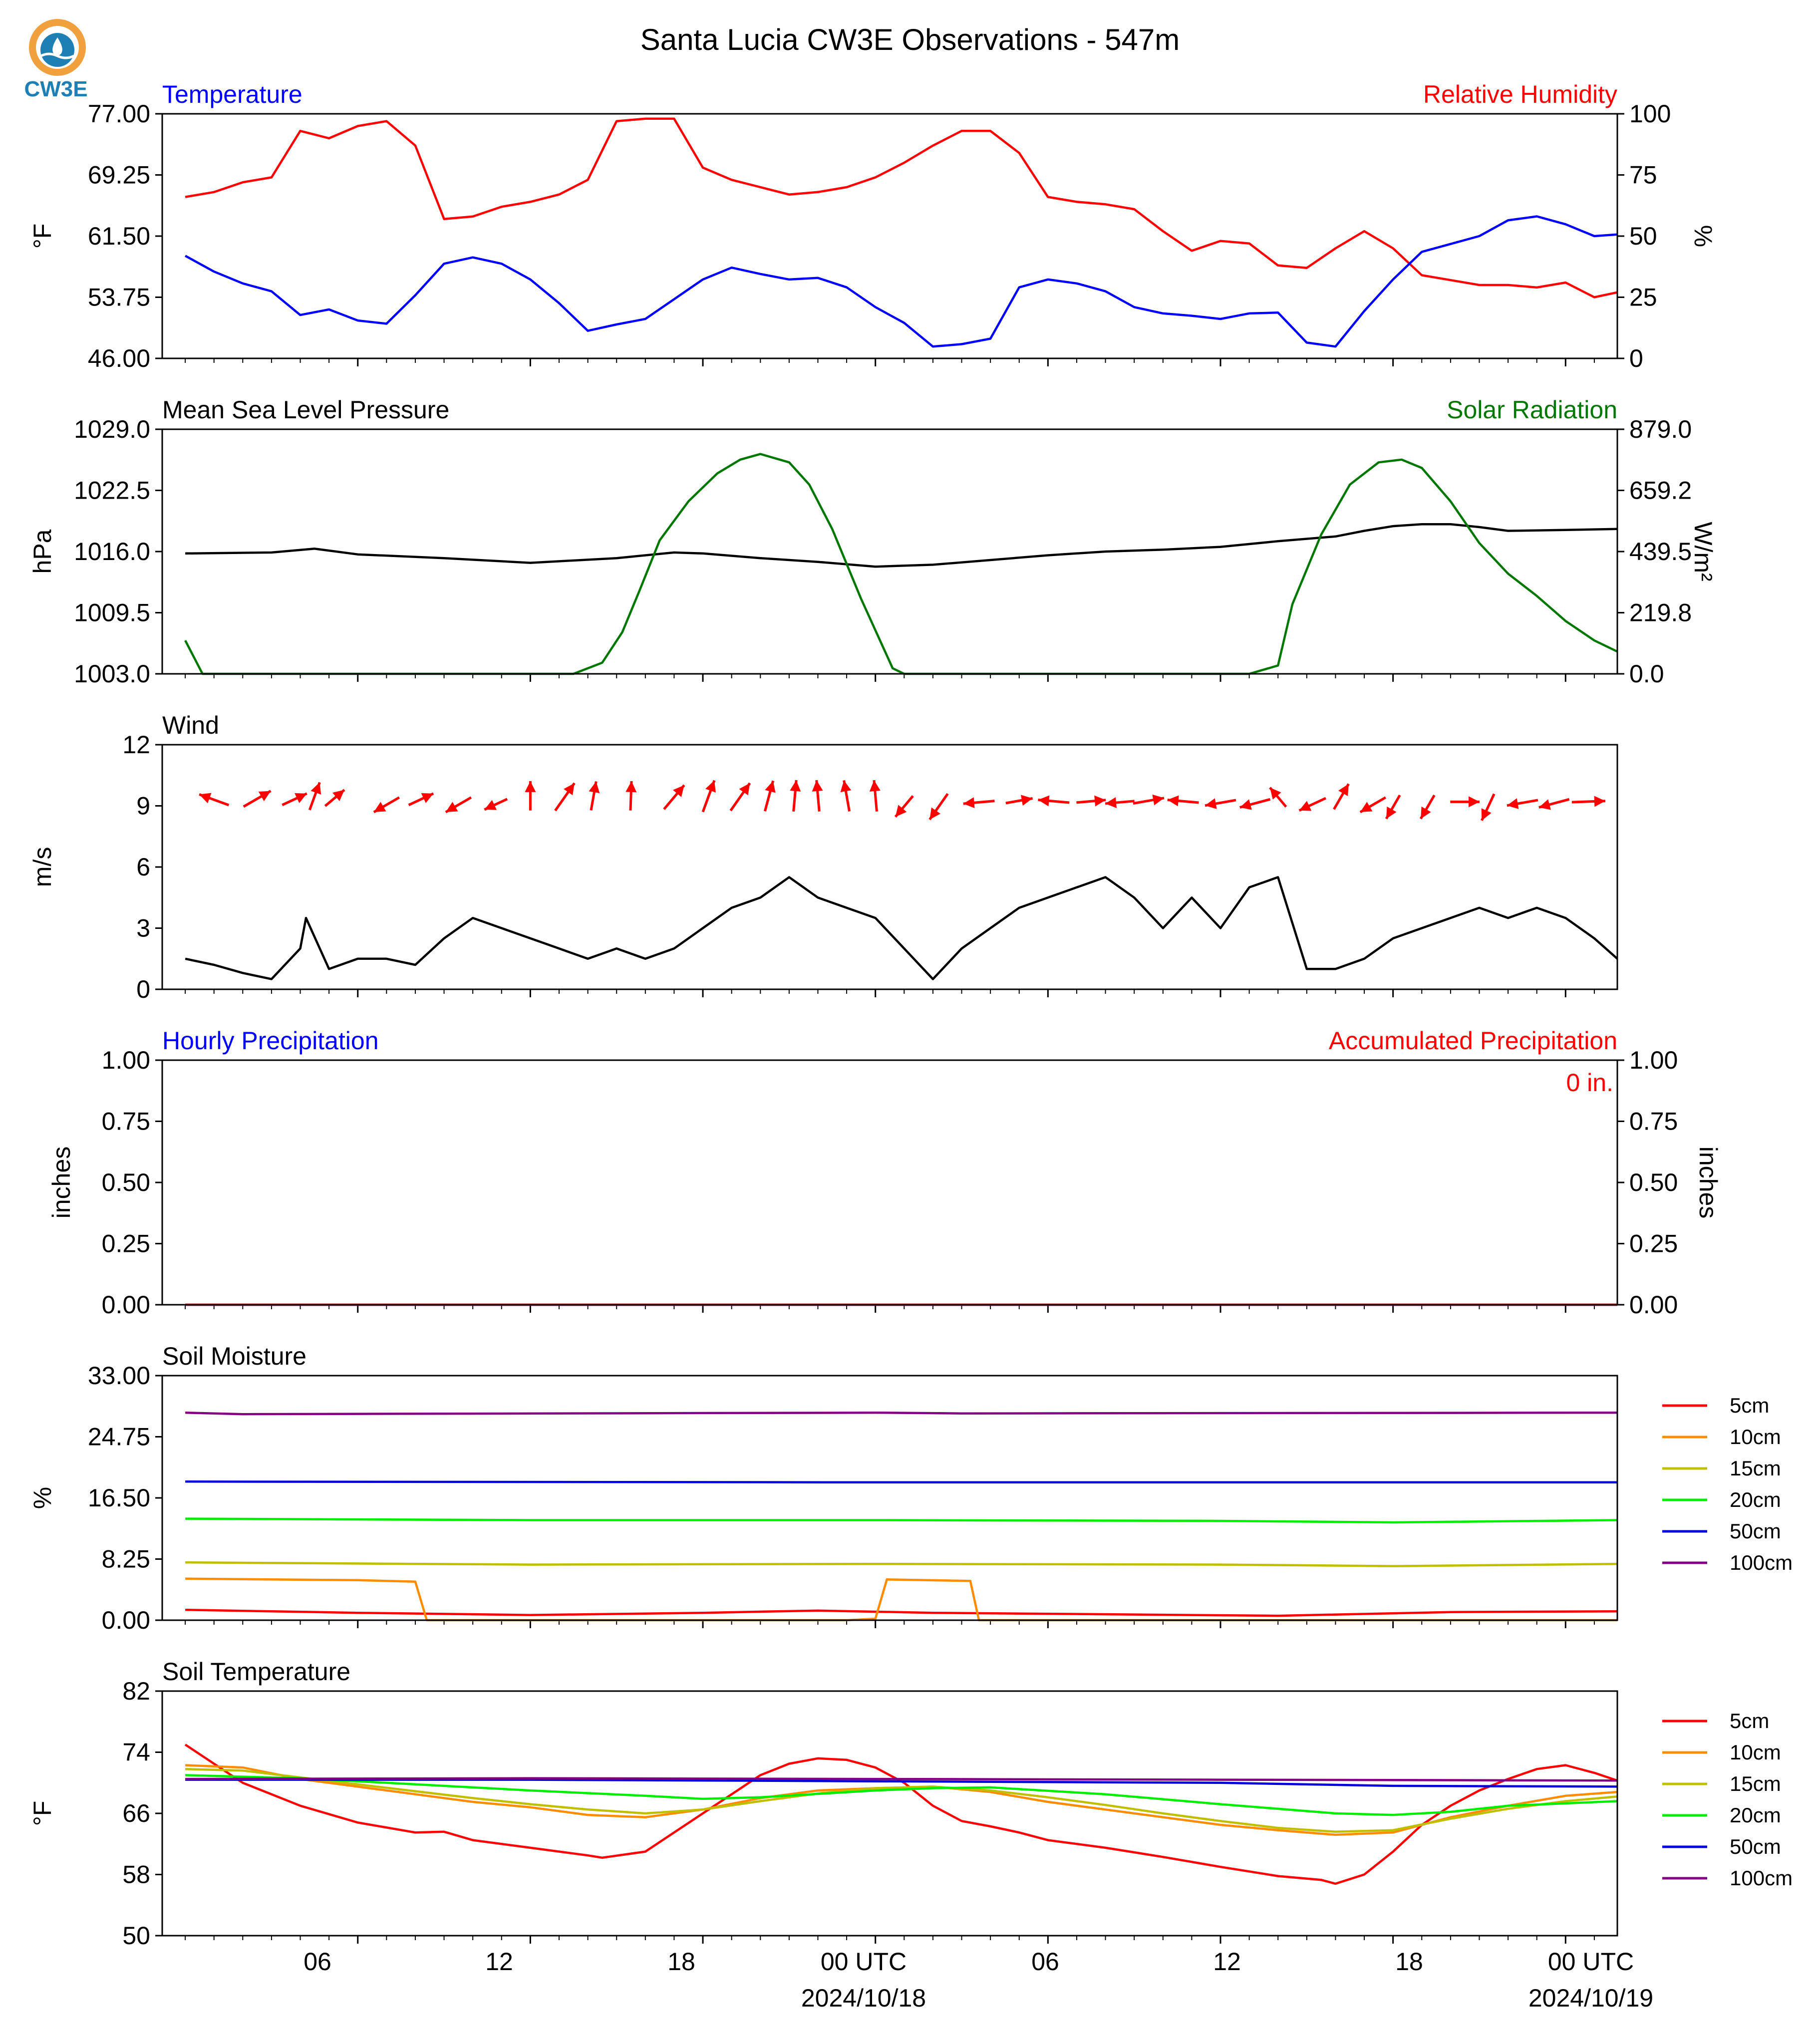 The width and height of the screenshot is (1820, 2028). I want to click on x-tick-label: 00 UTC, so click(1591, 1962).